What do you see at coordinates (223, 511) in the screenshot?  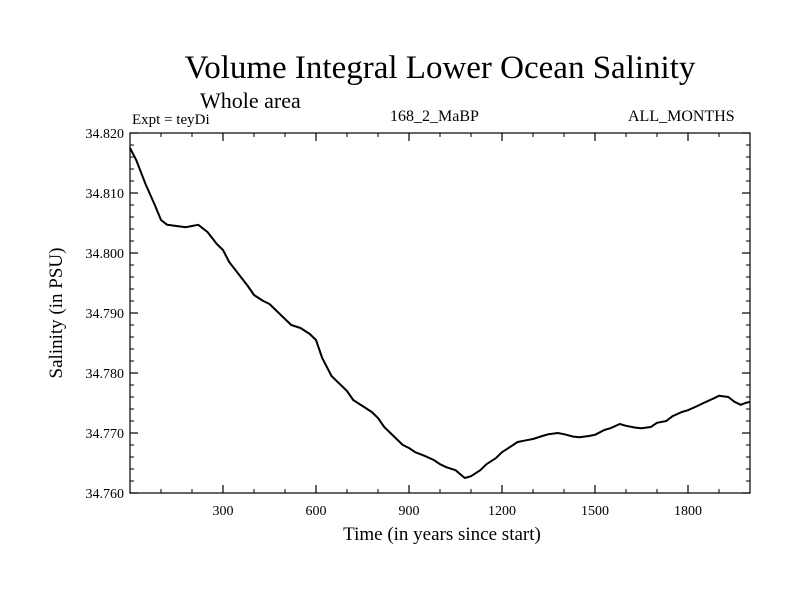 I see `x-tick-label: 300` at bounding box center [223, 511].